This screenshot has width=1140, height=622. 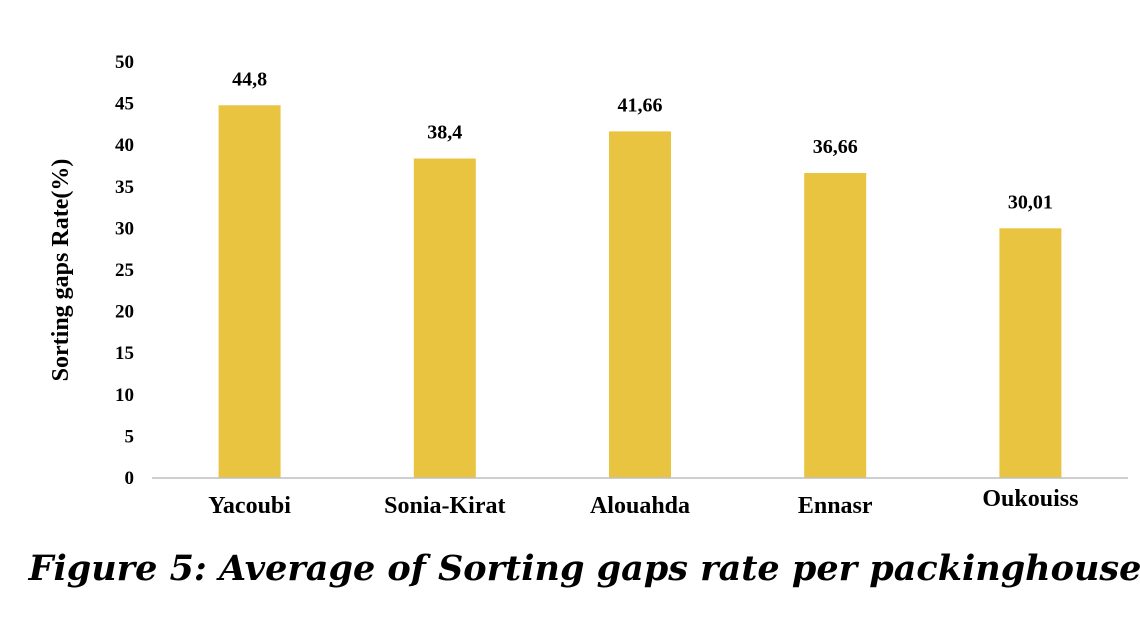 What do you see at coordinates (640, 506) in the screenshot?
I see `category-label: Alouahda` at bounding box center [640, 506].